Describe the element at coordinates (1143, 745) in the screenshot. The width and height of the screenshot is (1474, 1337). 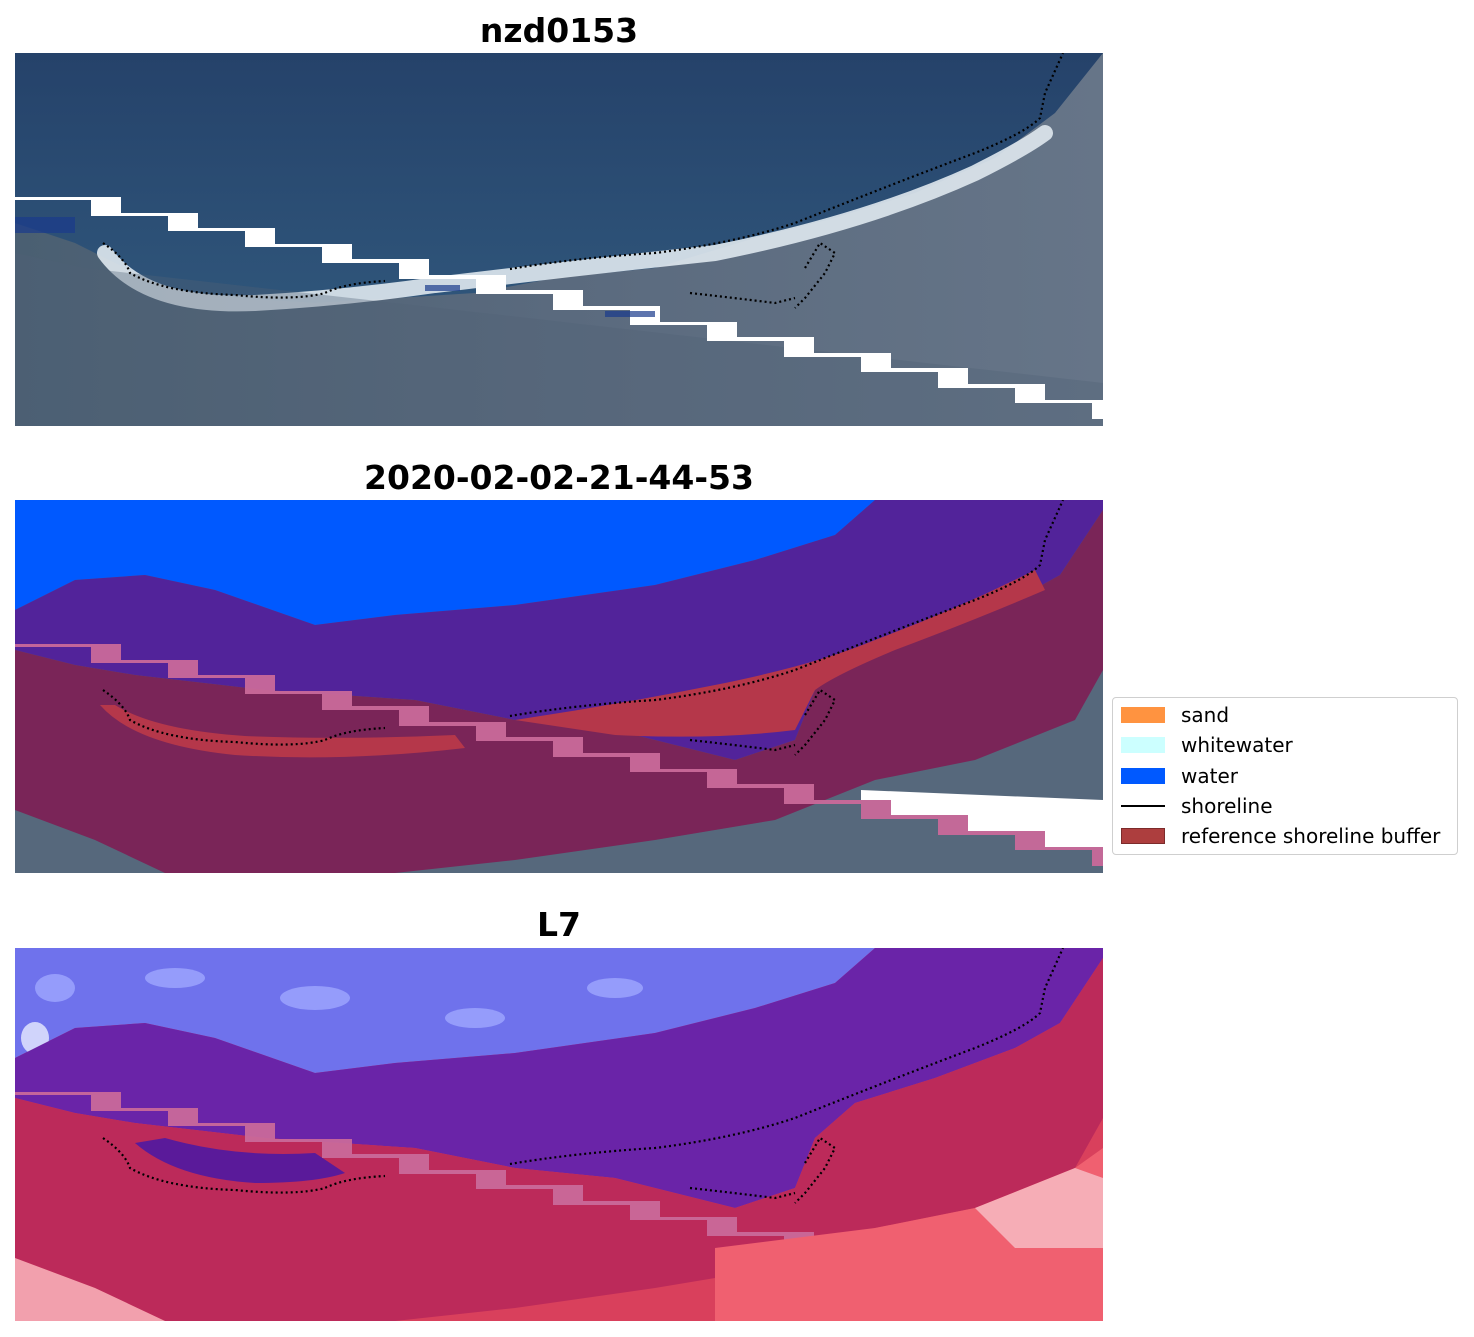
I see `legend-swatch-whitewater` at that location.